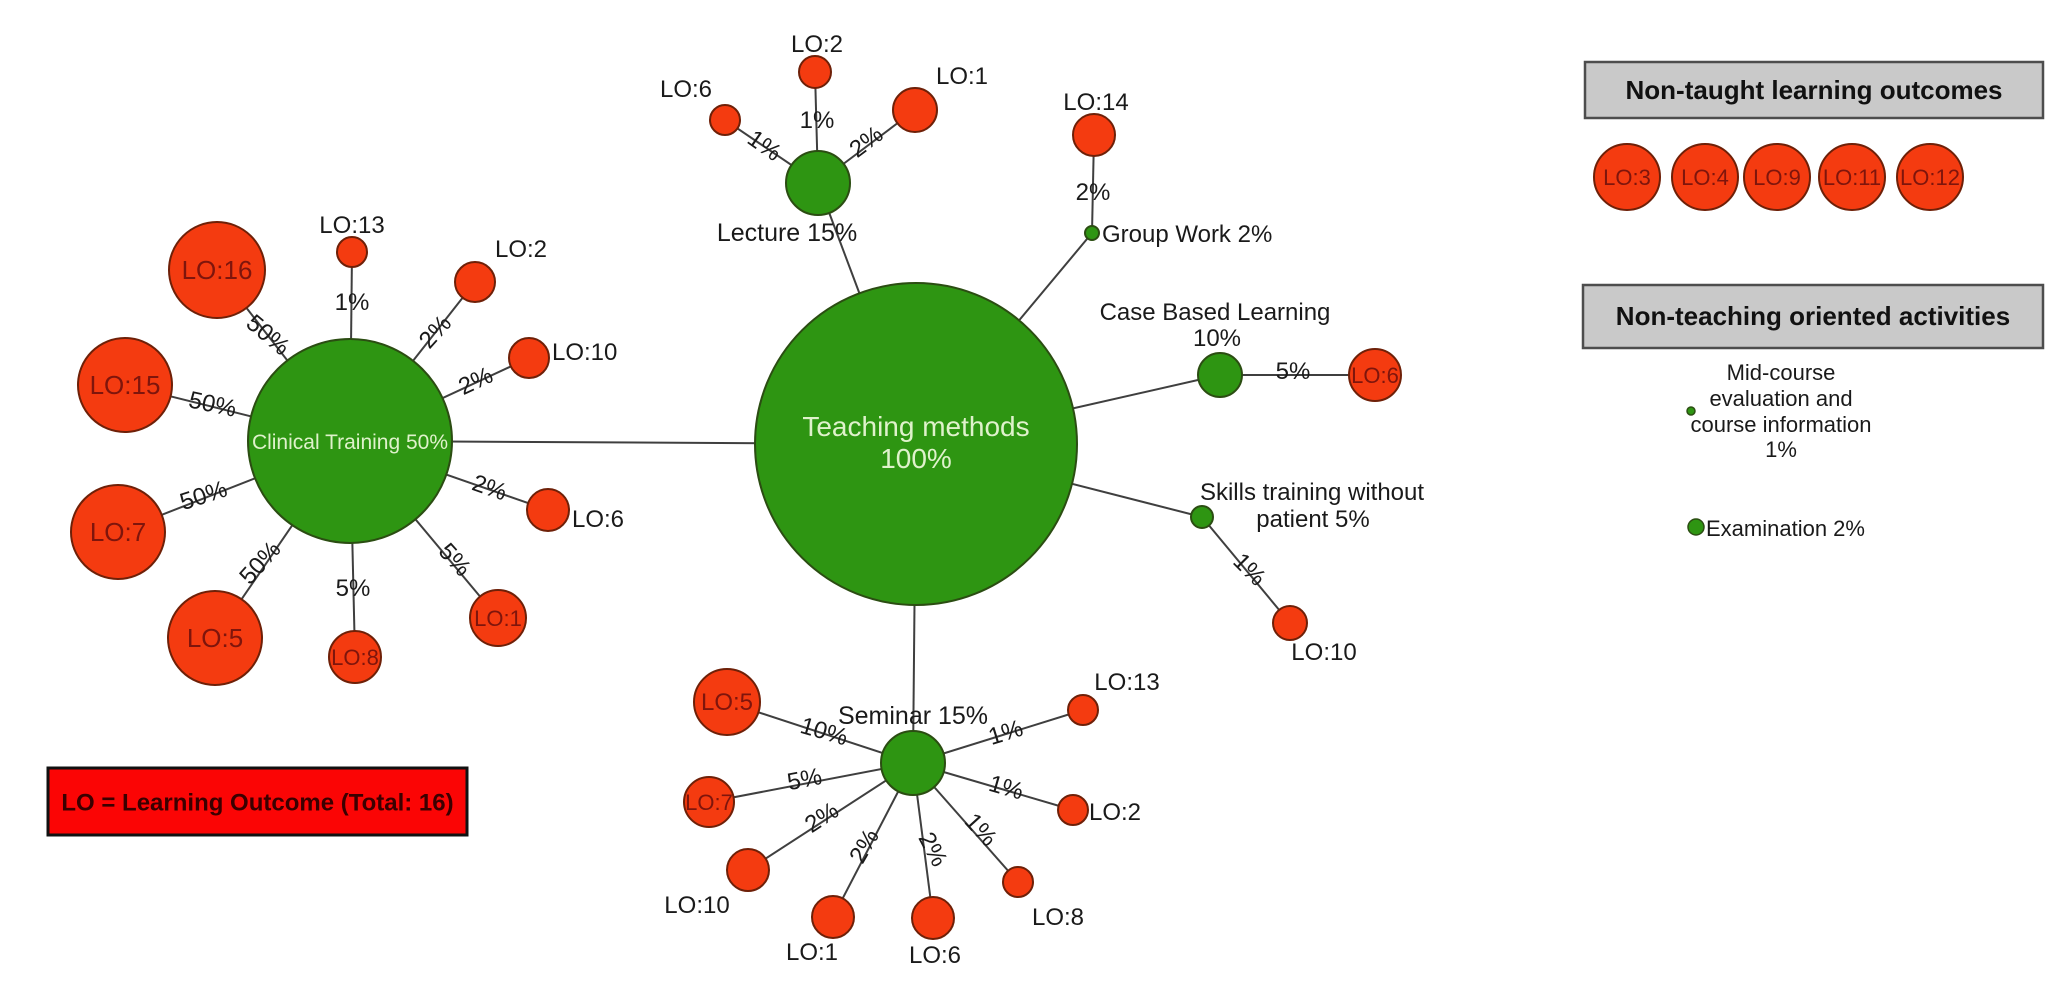  I want to click on edge-label-seminar-sem-lo6: 2%, so click(933, 849).